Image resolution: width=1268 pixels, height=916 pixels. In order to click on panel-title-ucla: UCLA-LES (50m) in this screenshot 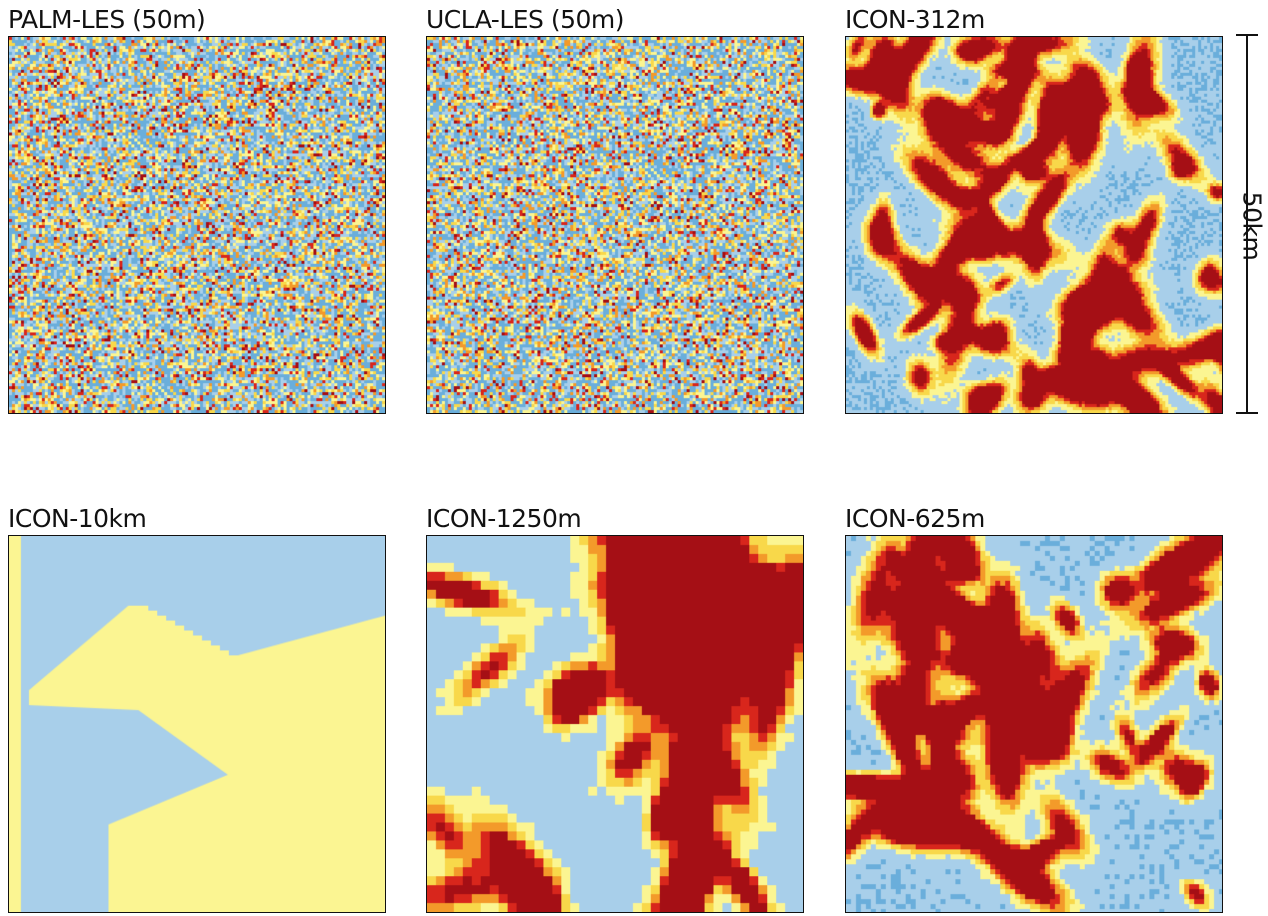, I will do `click(525, 19)`.